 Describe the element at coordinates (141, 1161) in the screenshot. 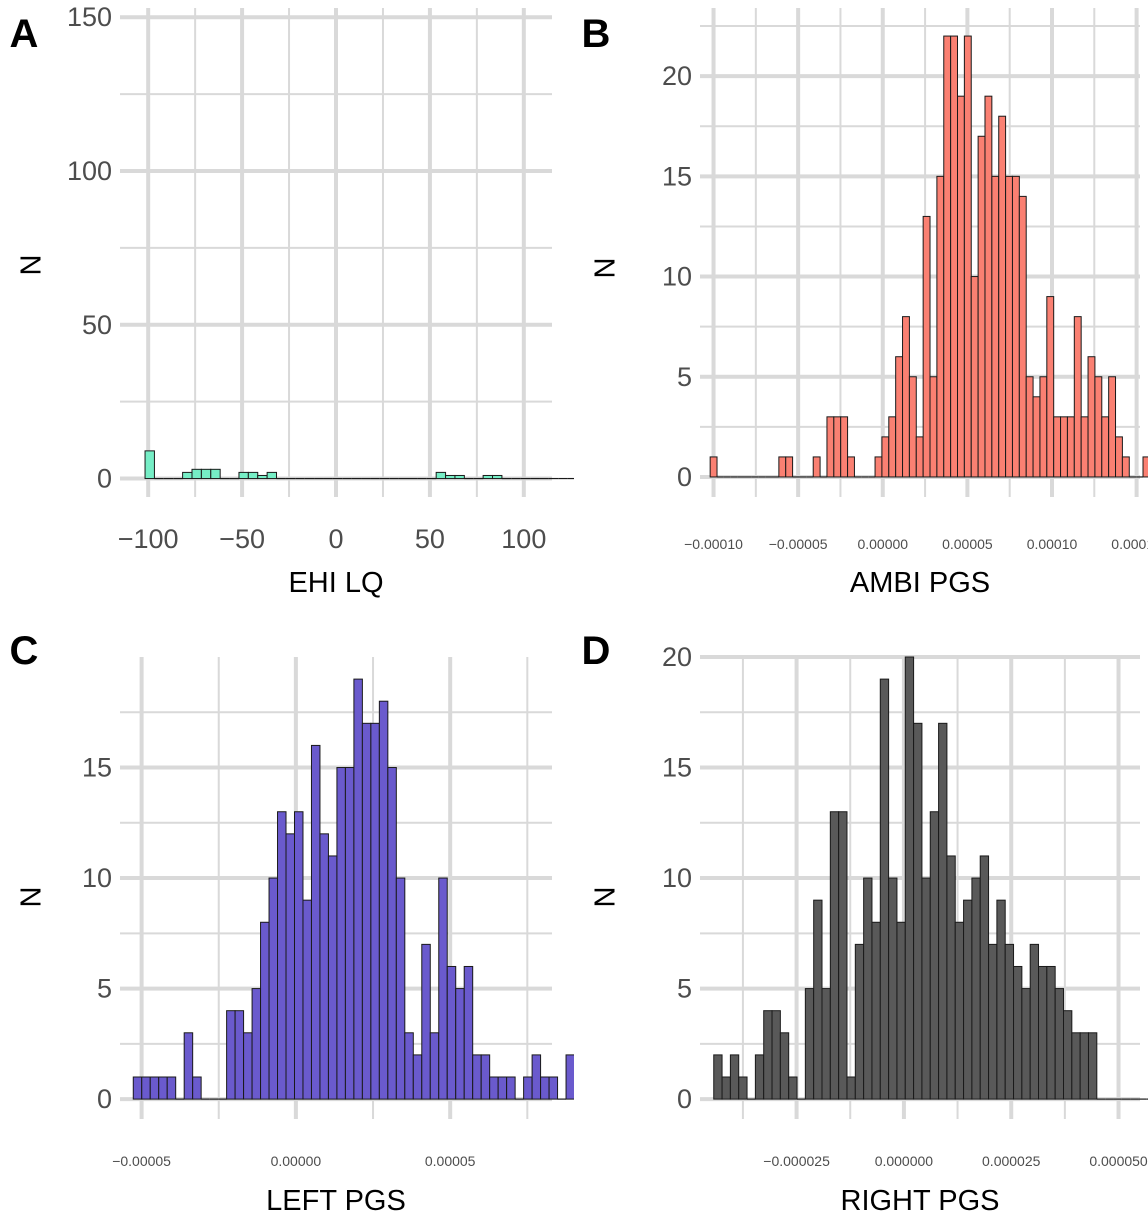

I see `x-tick-label: −0.00005` at that location.